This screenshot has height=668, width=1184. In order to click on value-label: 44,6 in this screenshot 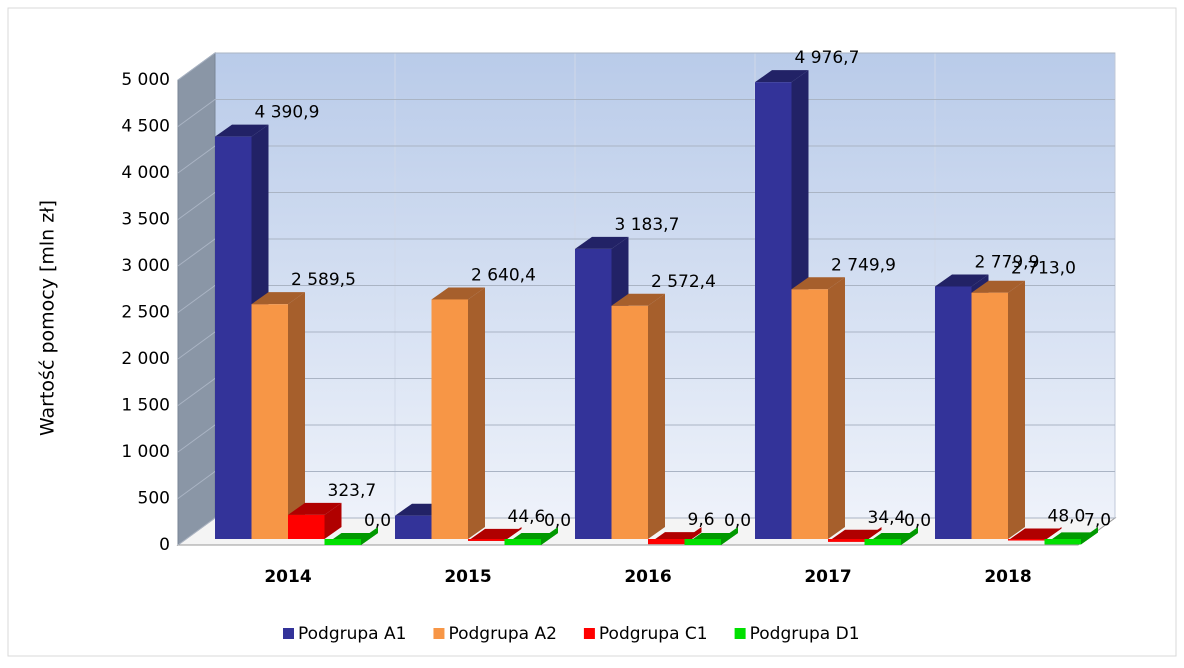, I will do `click(527, 517)`.